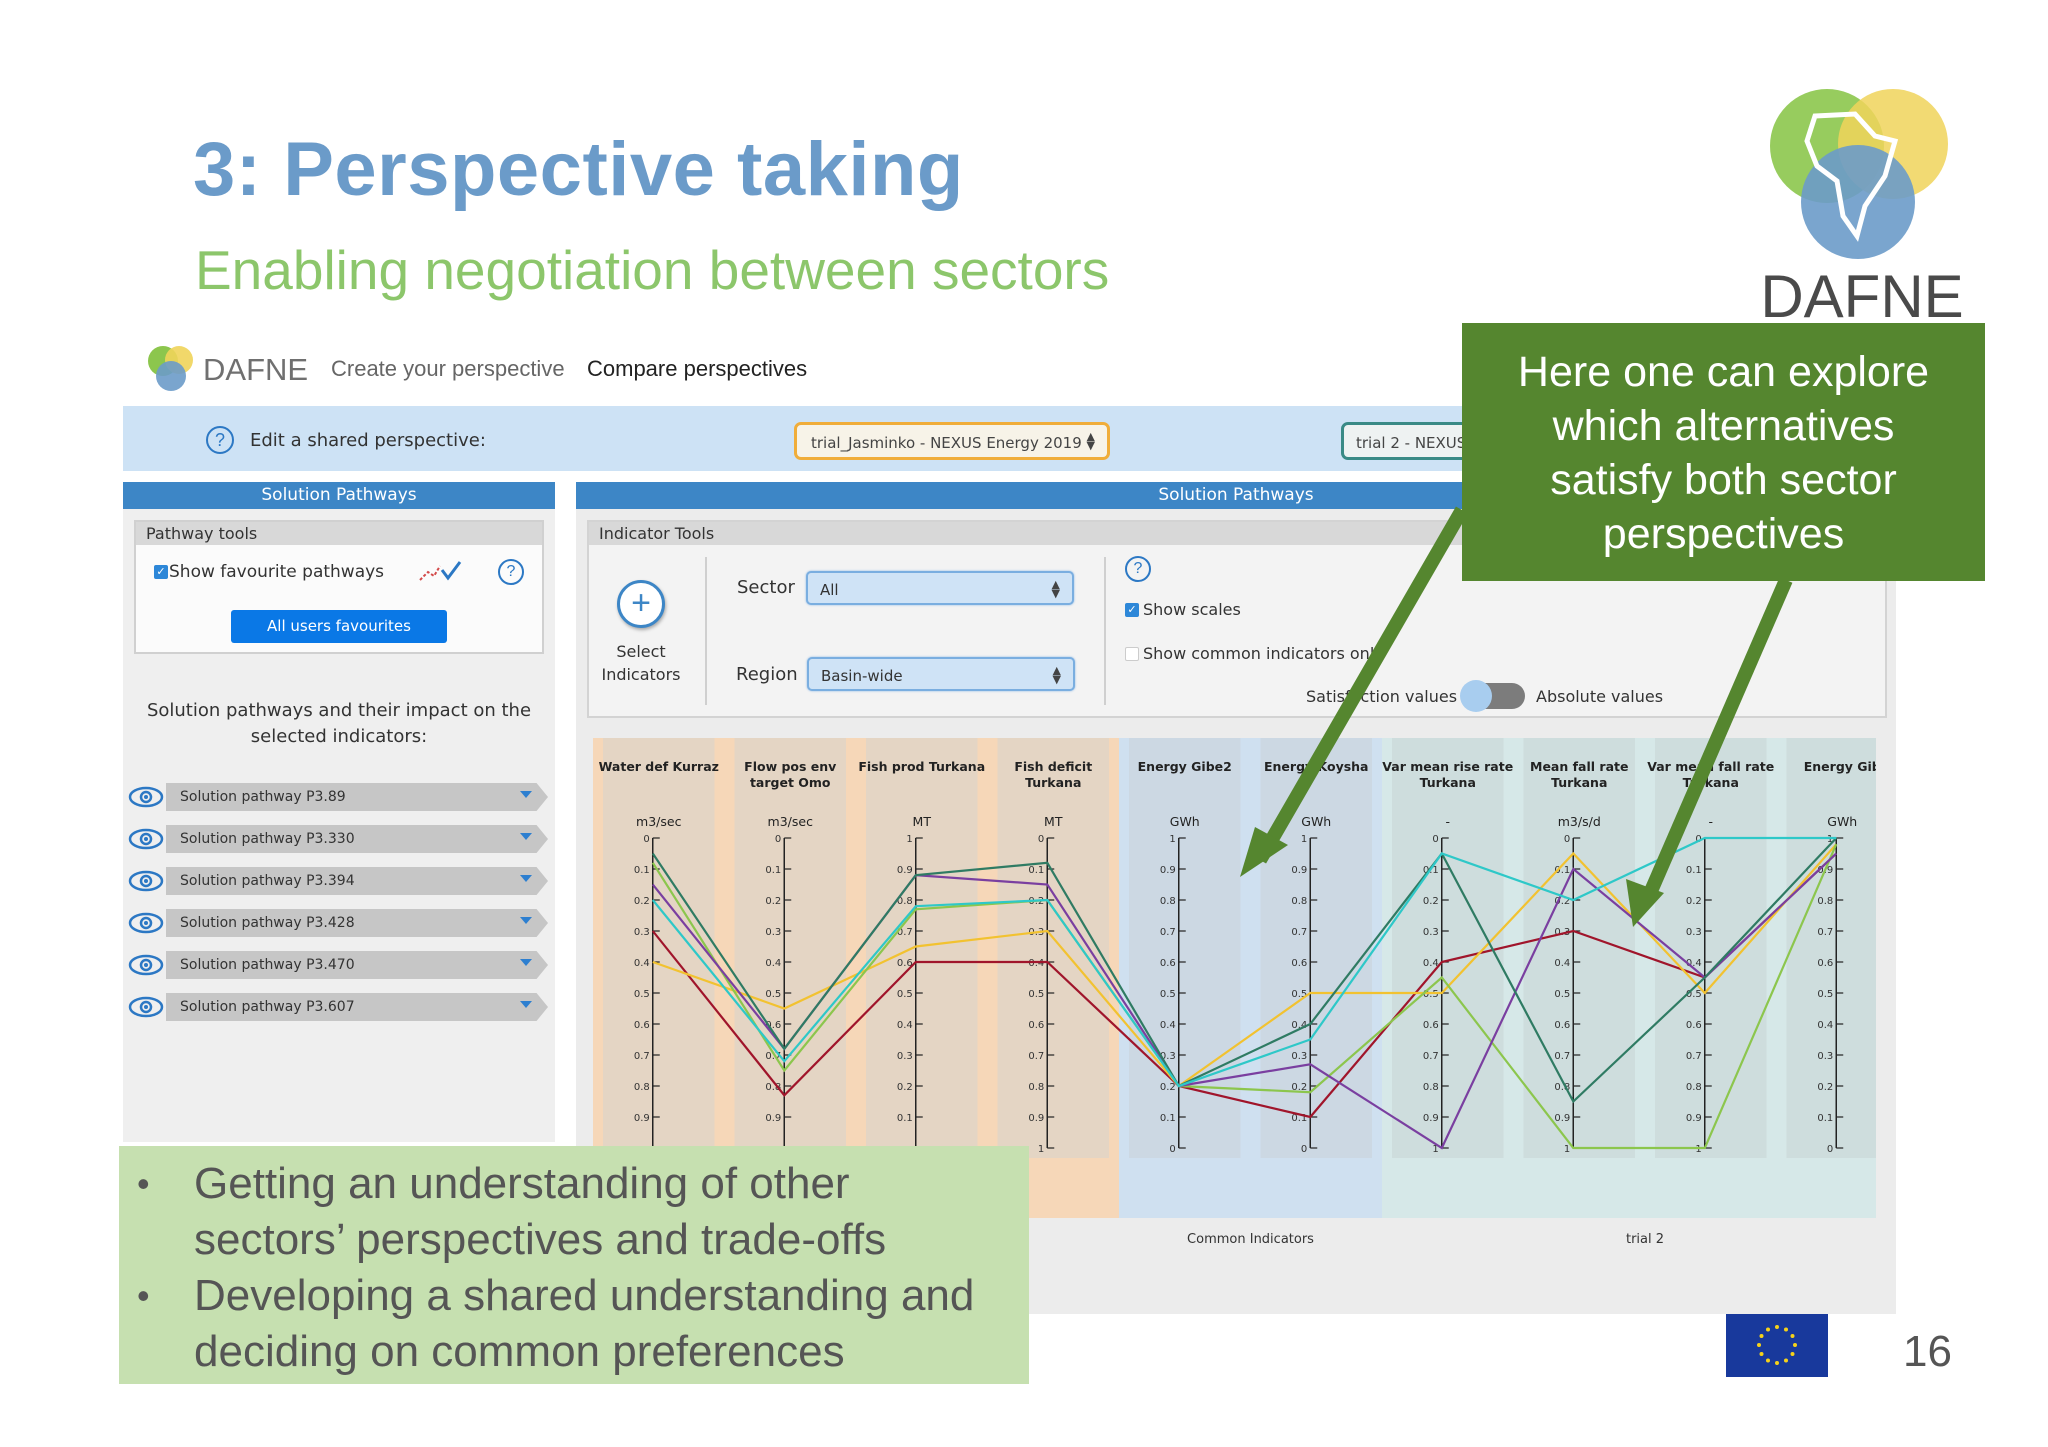  What do you see at coordinates (357, 1007) in the screenshot?
I see `pathway-bar: Solution pathway P3.607` at bounding box center [357, 1007].